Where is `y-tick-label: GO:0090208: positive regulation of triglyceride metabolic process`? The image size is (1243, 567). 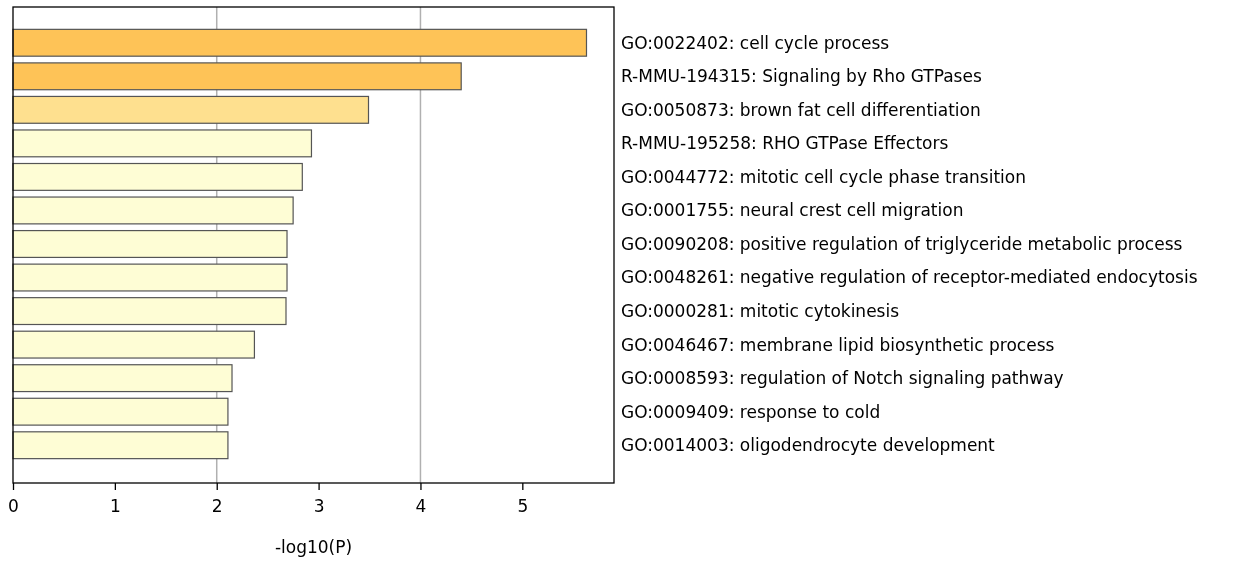 y-tick-label: GO:0090208: positive regulation of triglyceride metabolic process is located at coordinates (902, 243).